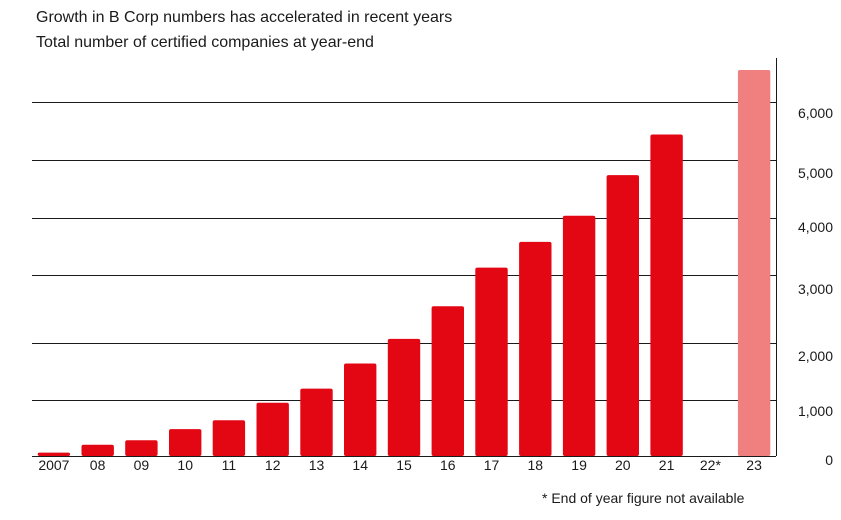 The image size is (841, 520). I want to click on x-tick-label: 17, so click(492, 465).